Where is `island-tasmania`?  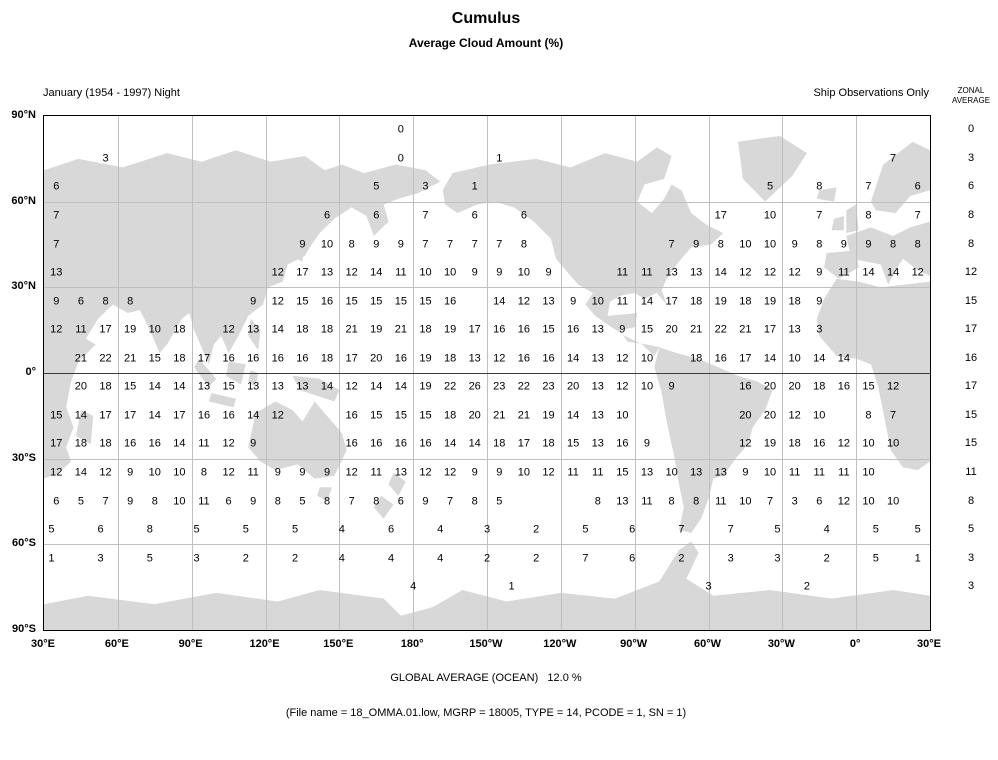
island-tasmania is located at coordinates (324, 494).